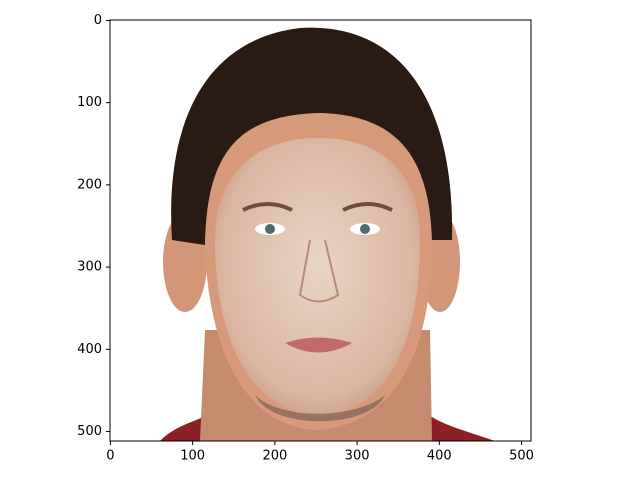  Describe the element at coordinates (98, 20) in the screenshot. I see `y-tick-label: 0` at that location.